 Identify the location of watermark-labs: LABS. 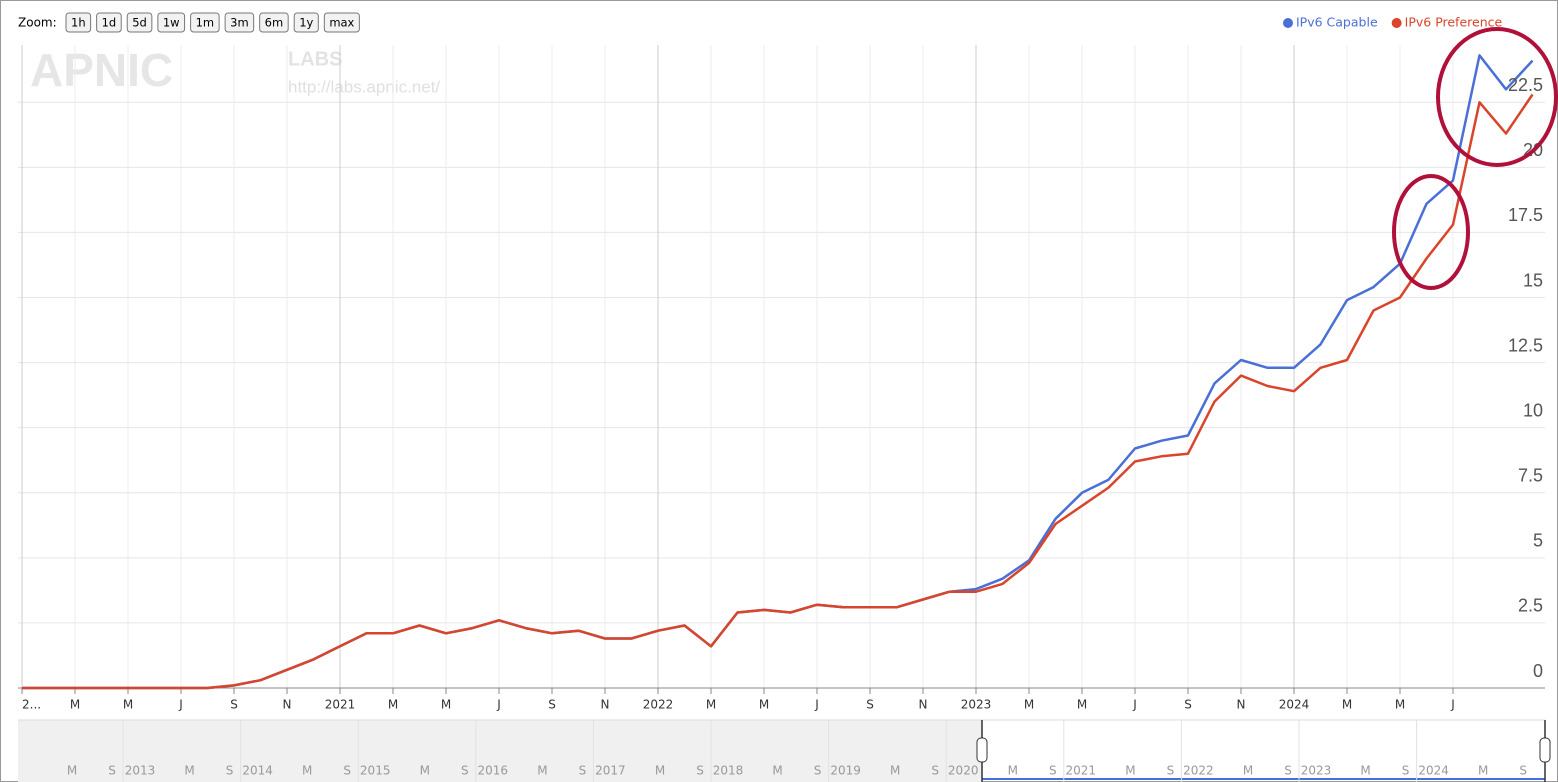
(315, 59).